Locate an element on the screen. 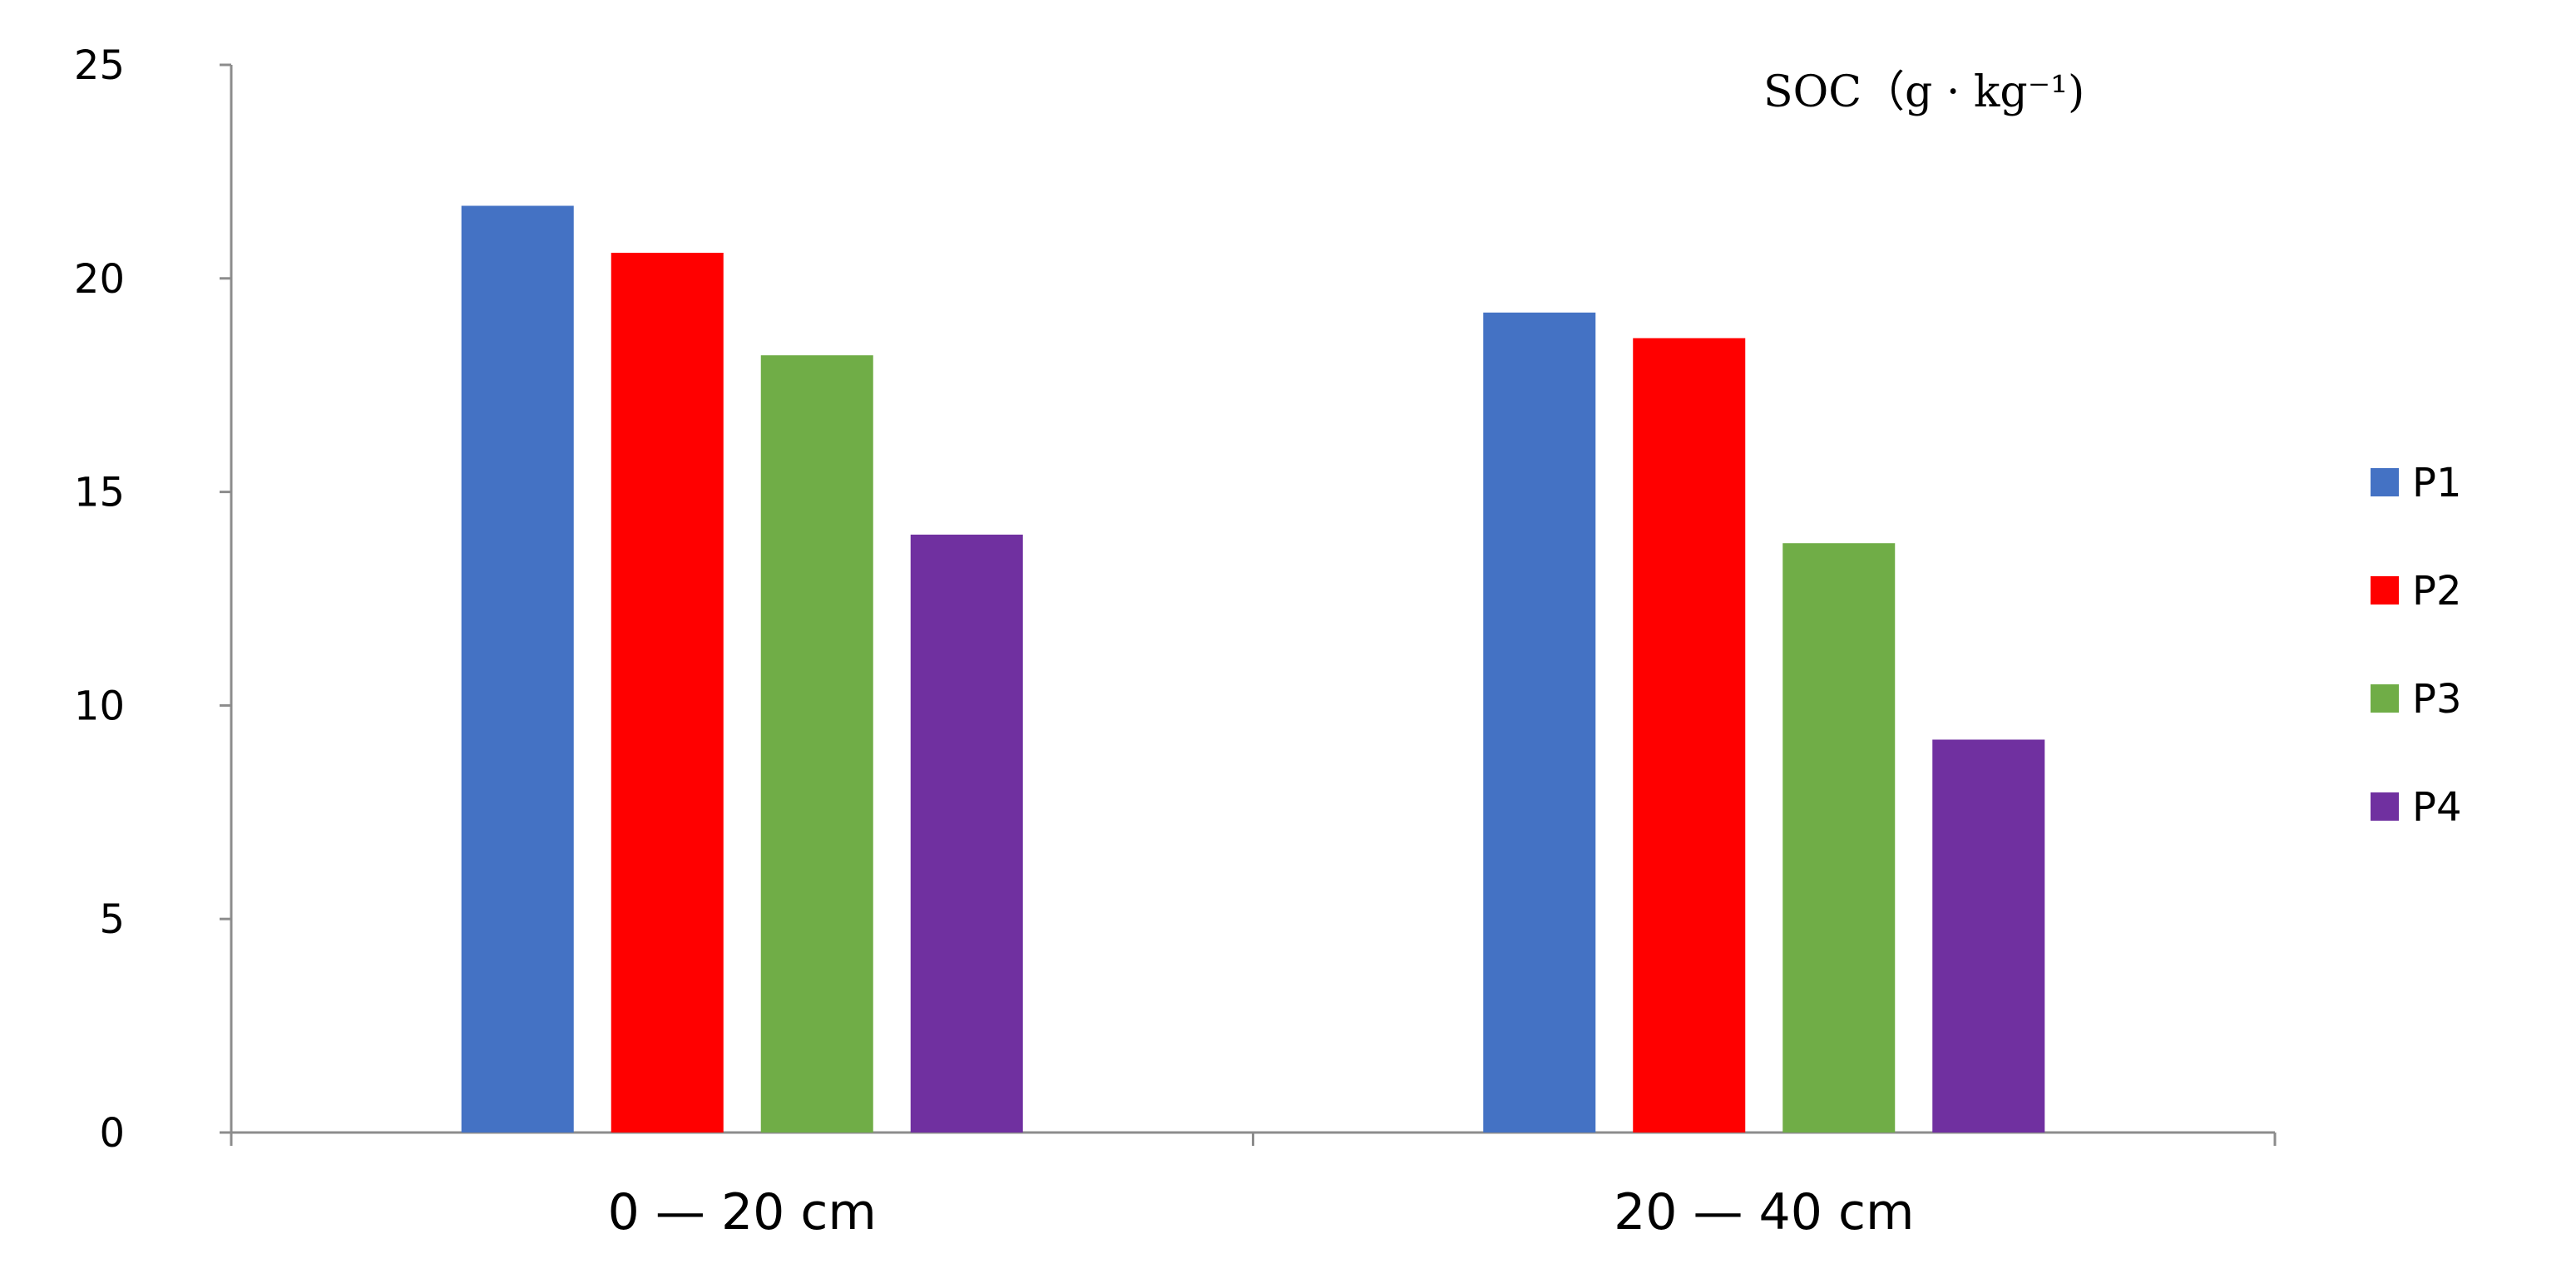 This screenshot has width=2576, height=1288. legend-swatch-p2 is located at coordinates (2385, 590).